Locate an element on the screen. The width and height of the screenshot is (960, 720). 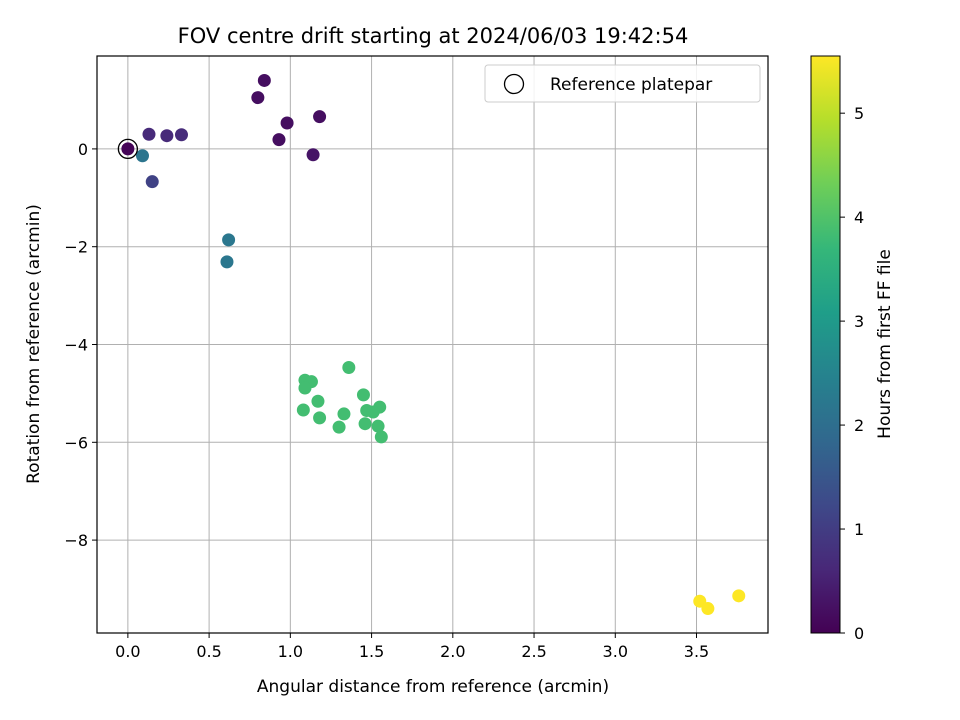
y-tick-label: −8 is located at coordinates (76, 540).